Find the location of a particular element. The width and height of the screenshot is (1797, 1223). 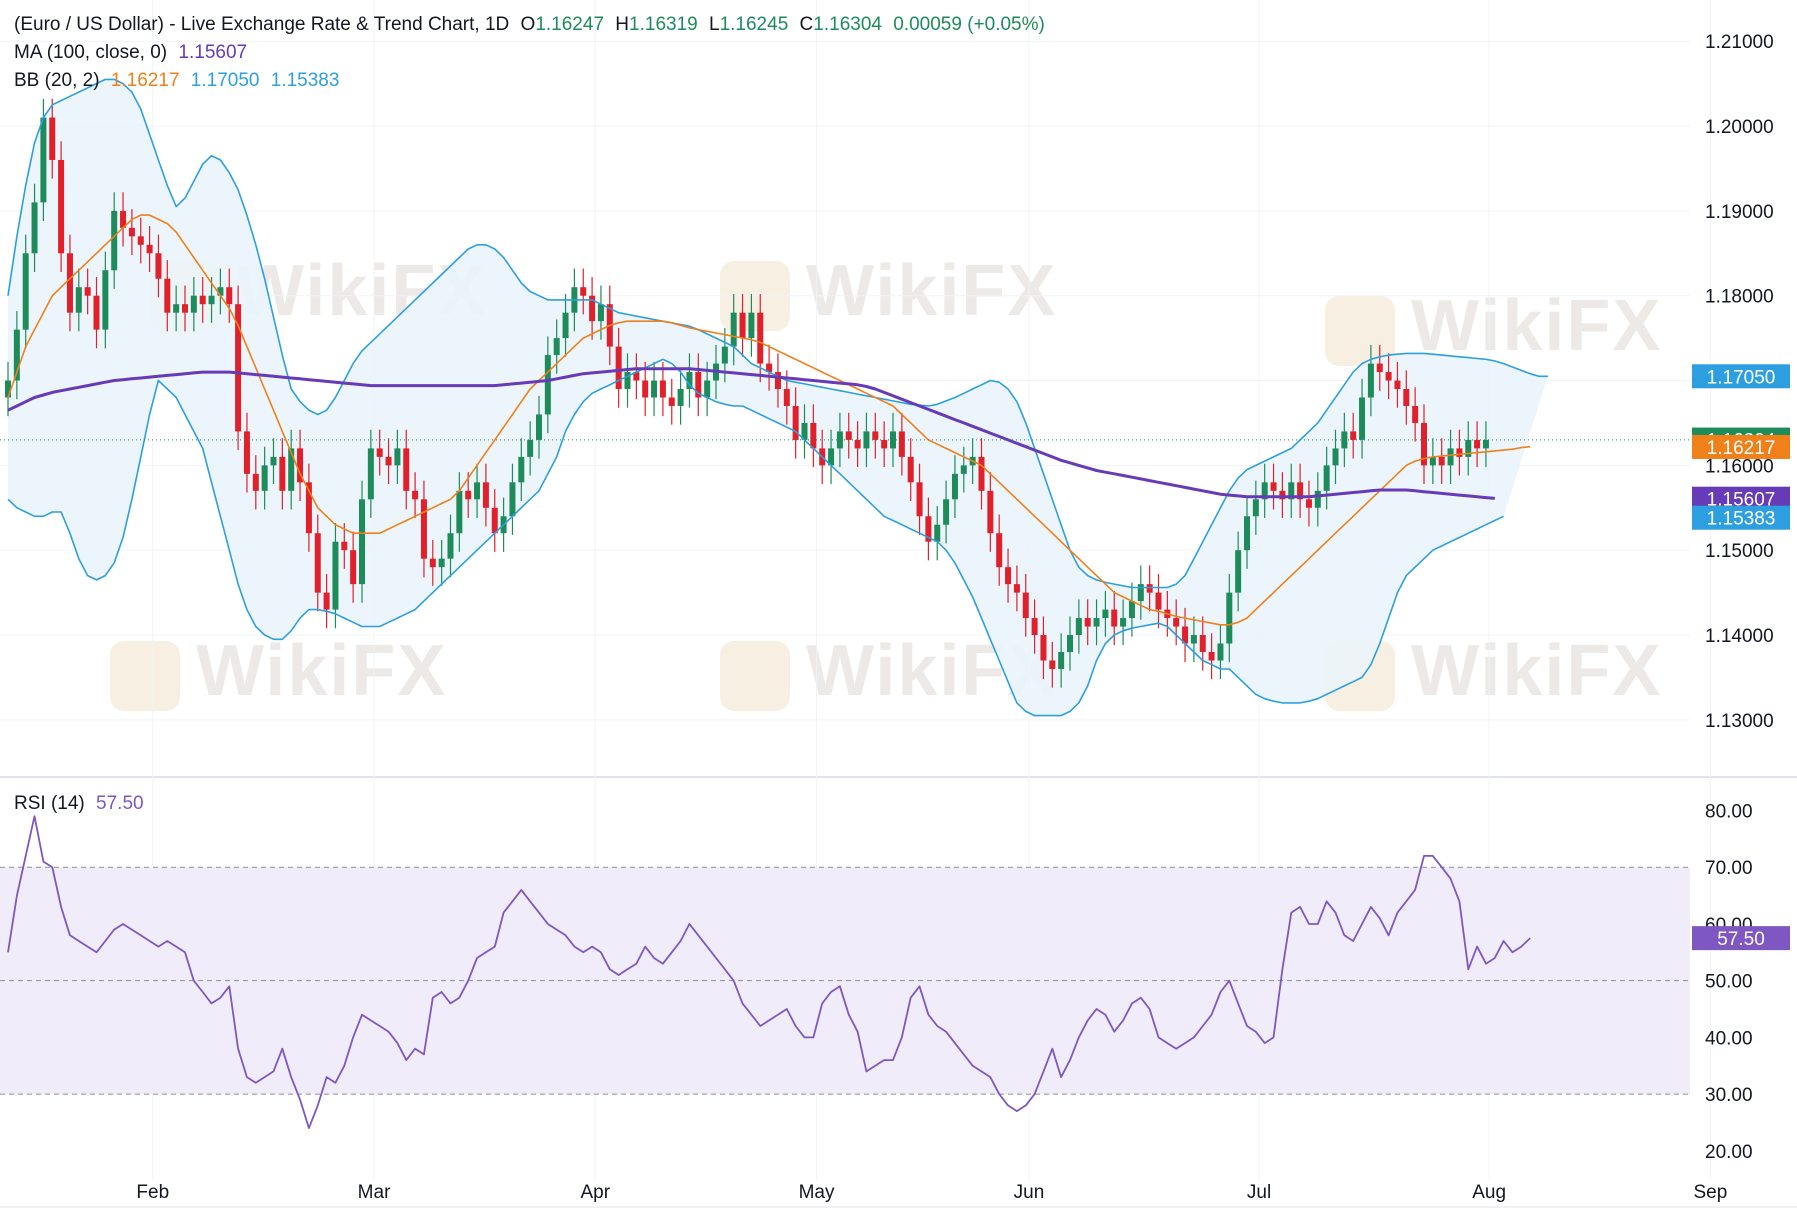

price-tick-label: 1.13000 is located at coordinates (1739, 721).